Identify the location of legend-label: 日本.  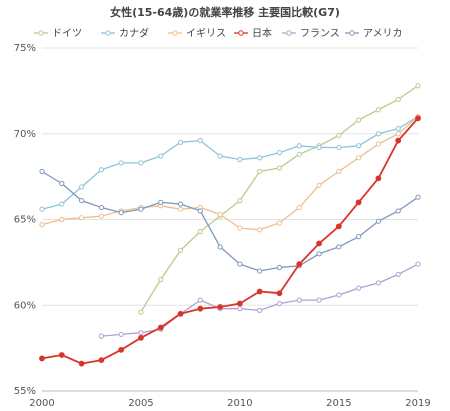
(262, 33).